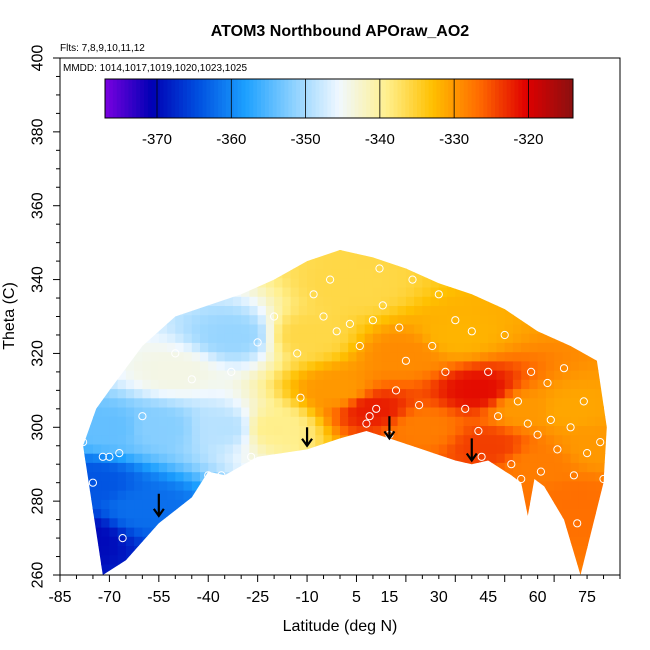 The image size is (650, 650). Describe the element at coordinates (334, 590) in the screenshot. I see `x-axis: -85 -70 -55 -40 -25 -10 5 15 30 45 60 75` at that location.